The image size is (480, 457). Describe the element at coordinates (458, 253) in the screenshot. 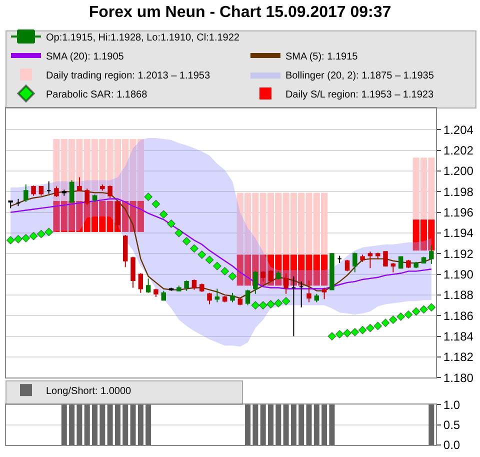

I see `y-tick-label: 1.192` at that location.